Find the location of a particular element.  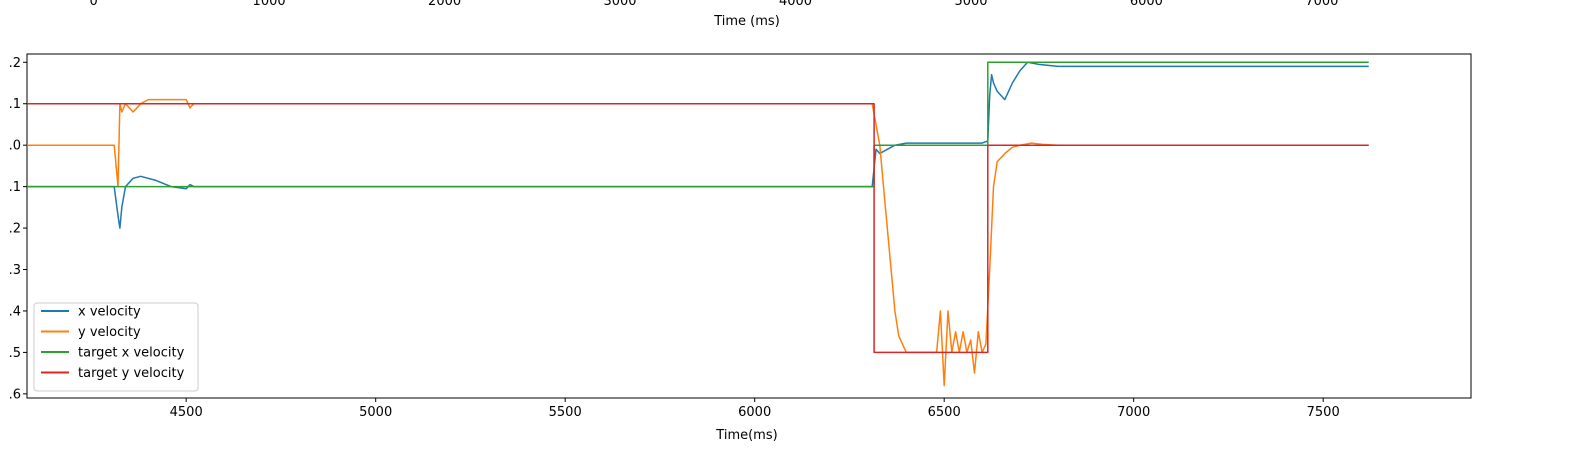

y-tick-label: .4 is located at coordinates (15, 312).